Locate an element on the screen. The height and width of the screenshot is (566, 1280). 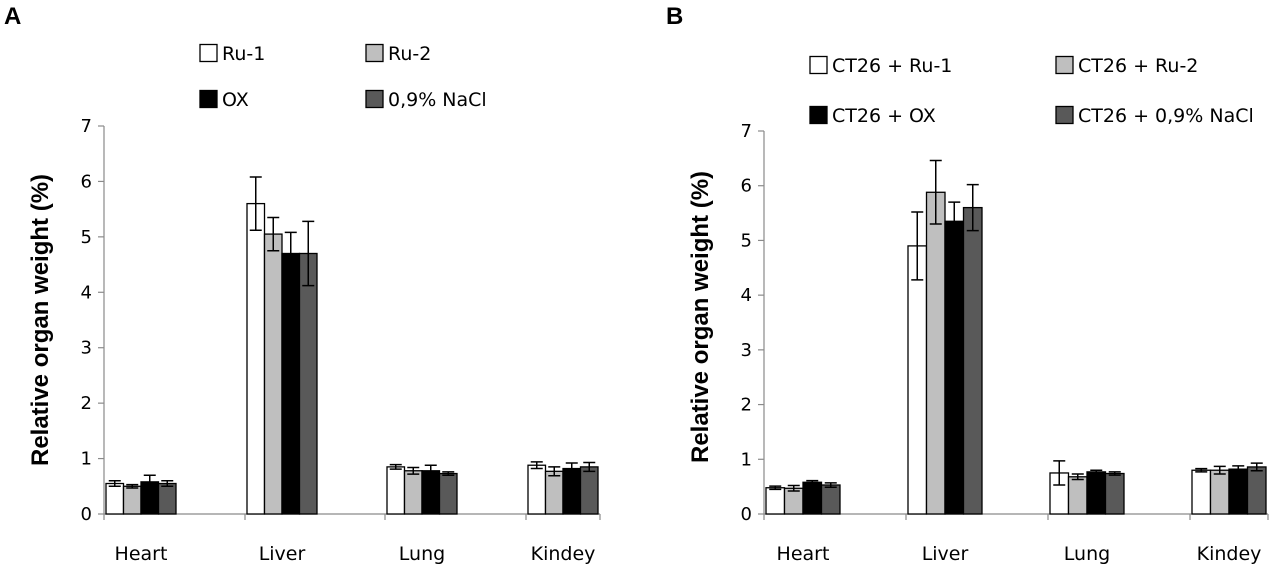
panel-b-legend-label-ct26-ox: CT26 + OX is located at coordinates (884, 116).